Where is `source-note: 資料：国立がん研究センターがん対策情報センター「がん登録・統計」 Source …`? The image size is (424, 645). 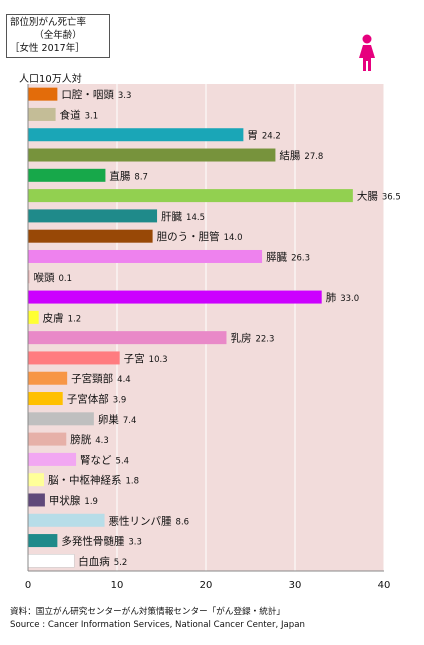 source-note: 資料：国立がん研究センターがん対策情報センター「がん登録・統計」 Source … is located at coordinates (157, 619).